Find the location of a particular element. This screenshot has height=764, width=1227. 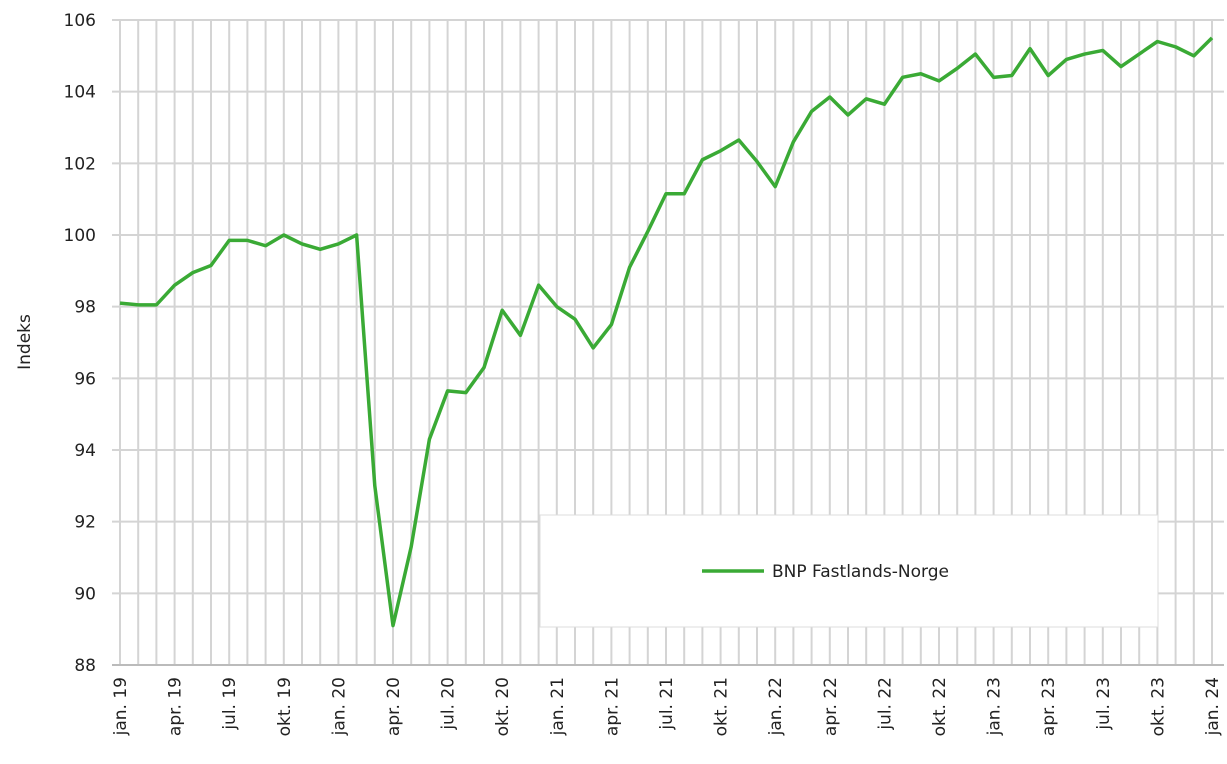

x-tick-label: jan. 24 is located at coordinates (1213, 706).